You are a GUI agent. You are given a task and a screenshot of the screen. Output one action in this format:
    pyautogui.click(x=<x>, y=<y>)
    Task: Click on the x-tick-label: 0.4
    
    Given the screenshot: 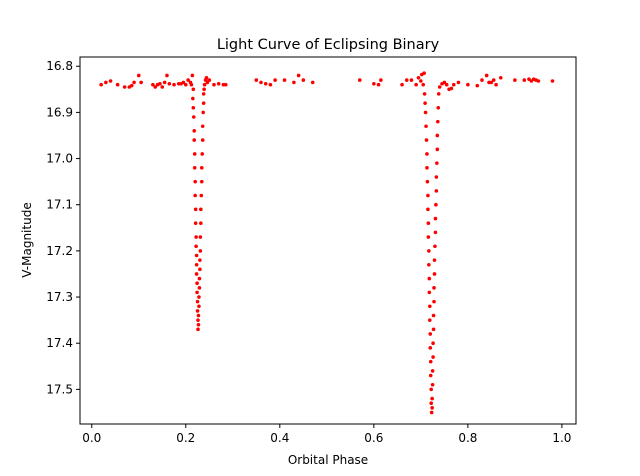 What is the action you would take?
    pyautogui.click(x=279, y=438)
    